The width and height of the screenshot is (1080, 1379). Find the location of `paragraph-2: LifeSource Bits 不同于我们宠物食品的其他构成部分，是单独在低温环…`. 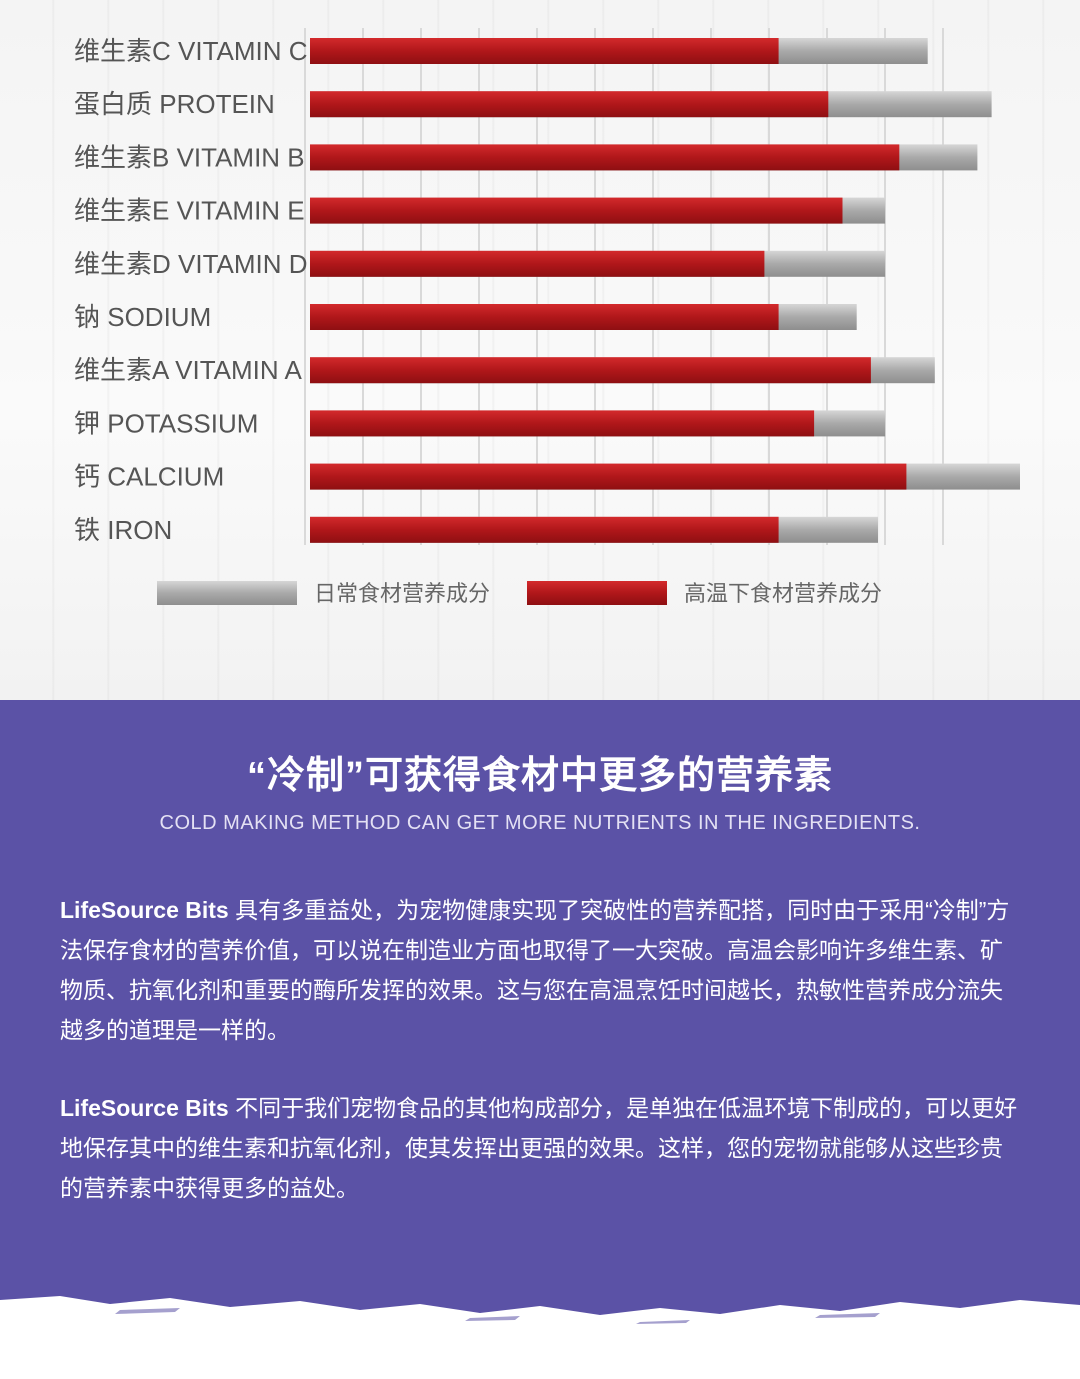

paragraph-2: LifeSource Bits 不同于我们宠物食品的其他构成部分，是单独在低温环… is located at coordinates (541, 1148).